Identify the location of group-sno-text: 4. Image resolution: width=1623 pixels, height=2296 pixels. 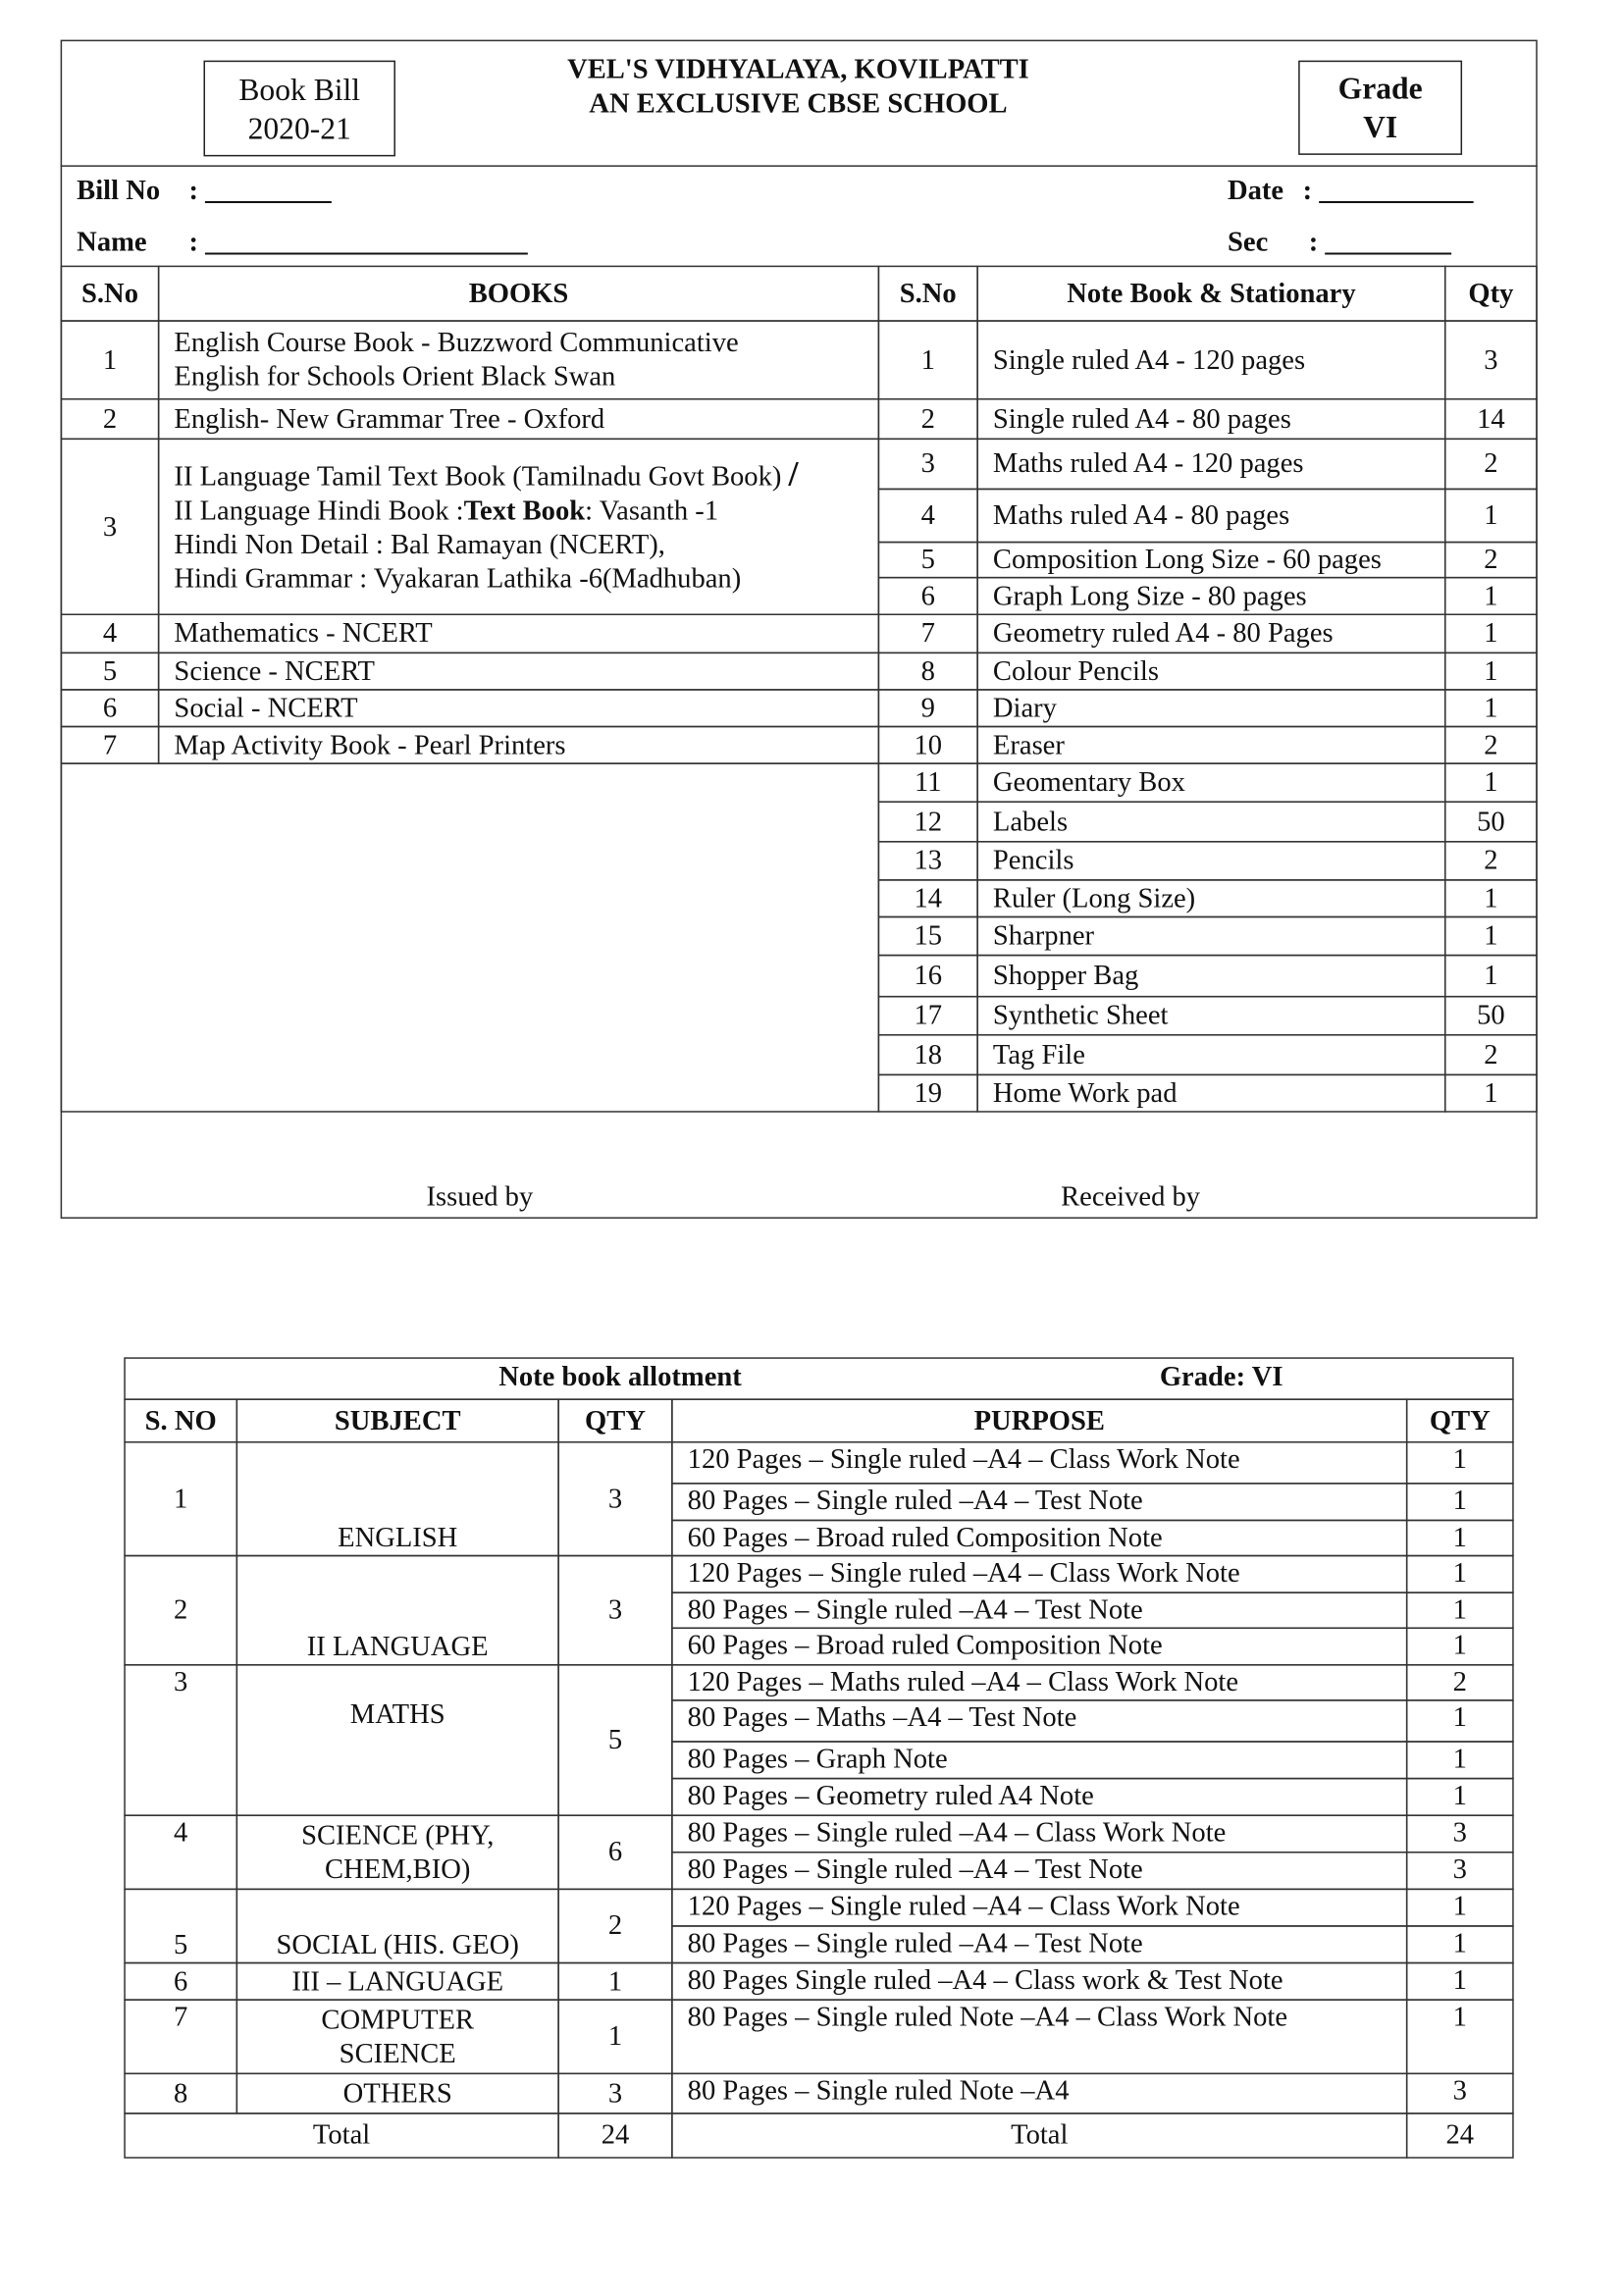
(181, 1833).